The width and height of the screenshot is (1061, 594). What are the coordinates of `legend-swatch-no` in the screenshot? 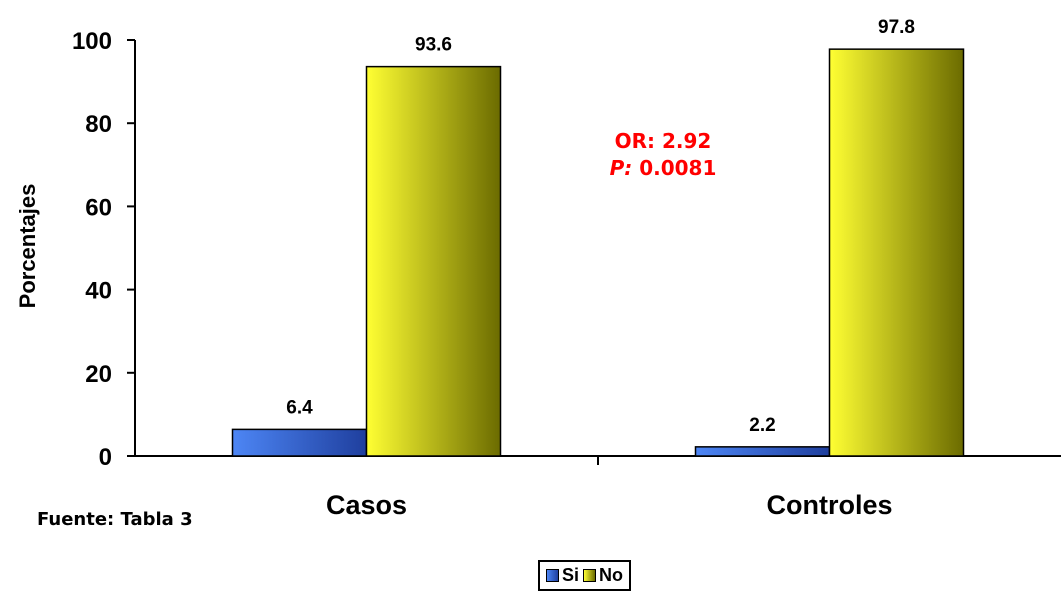 It's located at (590, 575).